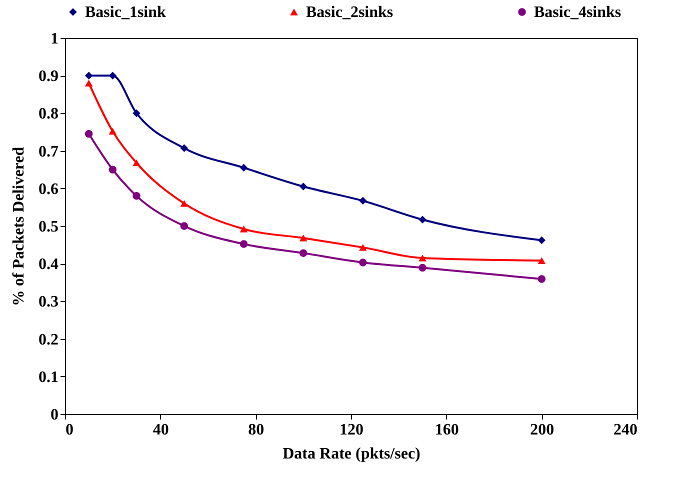 Image resolution: width=687 pixels, height=501 pixels. What do you see at coordinates (578, 12) in the screenshot?
I see `legend-label: Basic_4sinks` at bounding box center [578, 12].